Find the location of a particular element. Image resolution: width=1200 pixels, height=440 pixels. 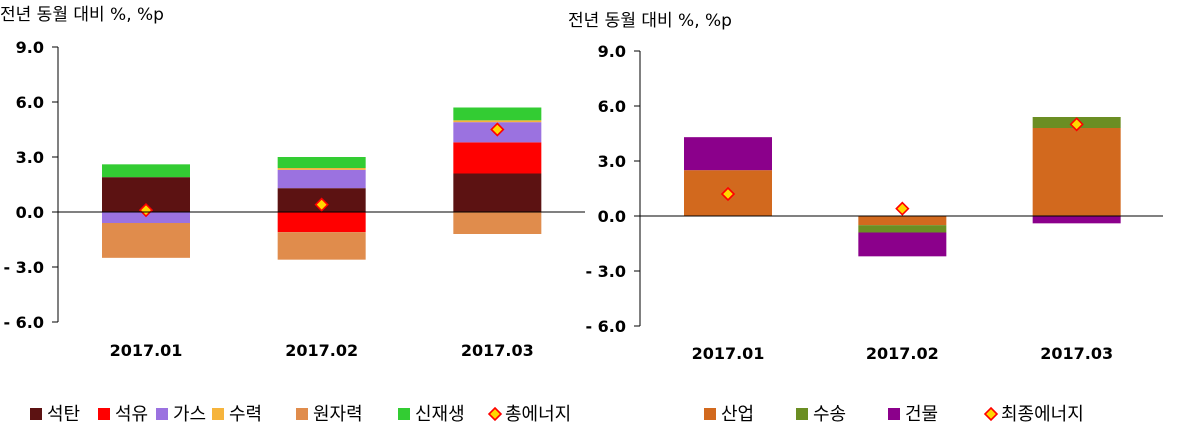

legend-item: 산업 is located at coordinates (729, 414).